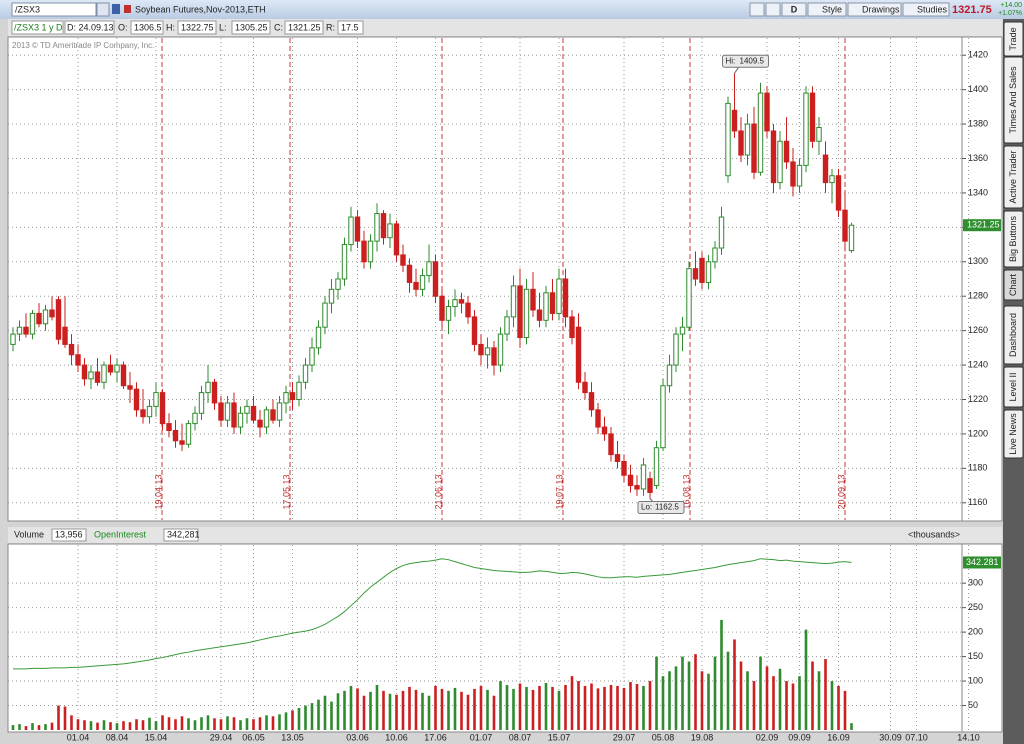 Image resolution: width=1024 pixels, height=744 pixels. Describe the element at coordinates (117, 737) in the screenshot. I see `x-tick-label: 08.04` at that location.